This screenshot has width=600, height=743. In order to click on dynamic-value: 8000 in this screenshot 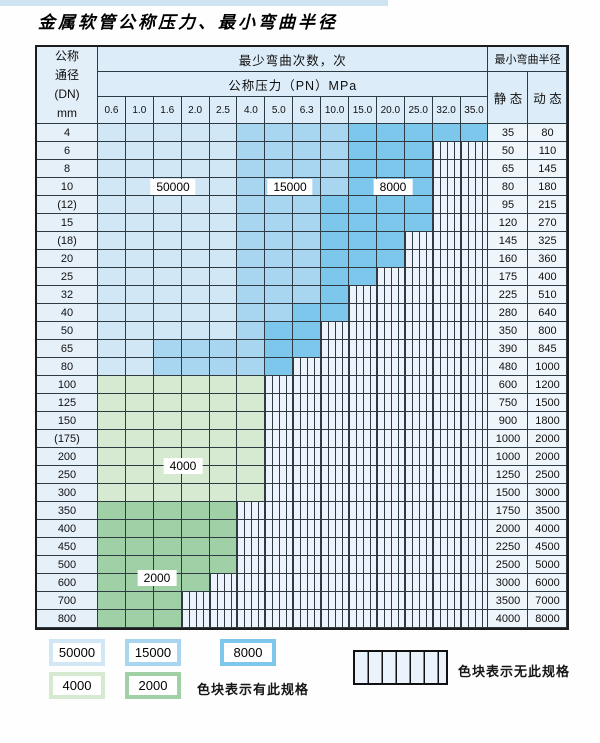, I will do `click(548, 619)`.